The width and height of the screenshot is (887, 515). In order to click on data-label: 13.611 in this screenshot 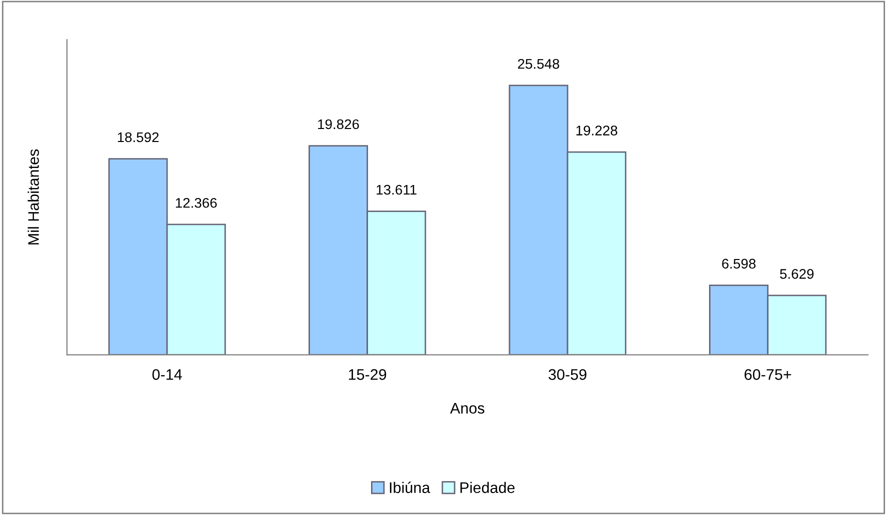, I will do `click(396, 189)`.